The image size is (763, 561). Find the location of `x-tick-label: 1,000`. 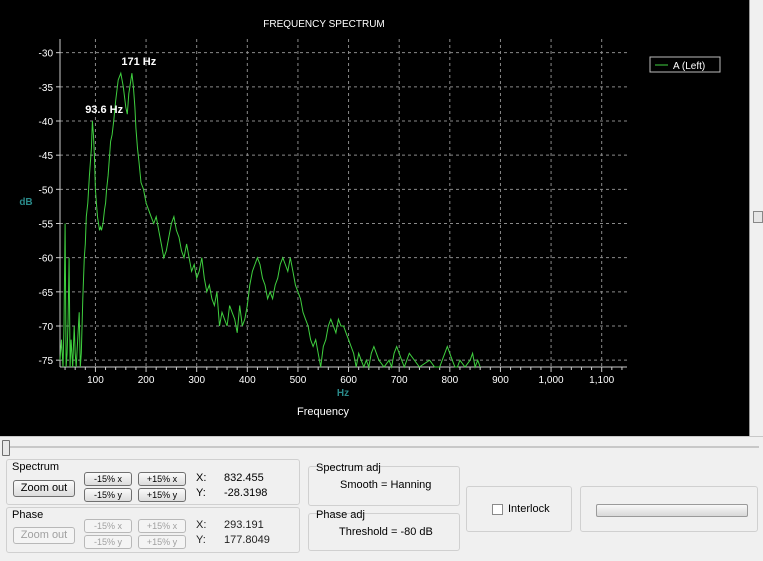

x-tick-label: 1,000 is located at coordinates (551, 380).